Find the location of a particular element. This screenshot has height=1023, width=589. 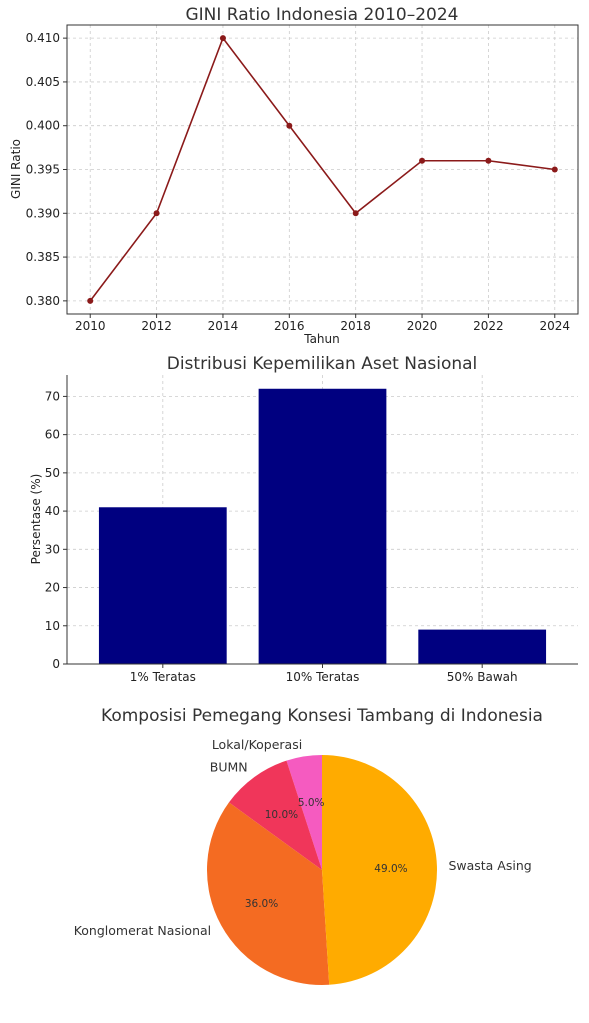

bar-chart-y-label: Persentase (%) is located at coordinates (36, 519).